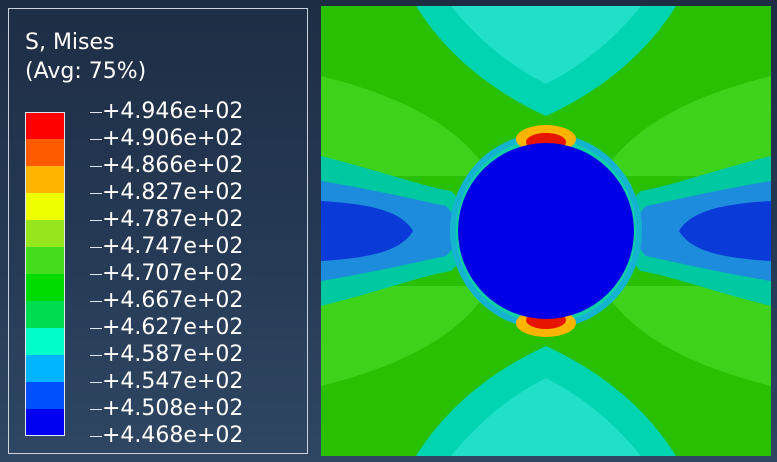 The height and width of the screenshot is (462, 777). Describe the element at coordinates (725, 231) in the screenshot. I see `contour-low-right` at that location.